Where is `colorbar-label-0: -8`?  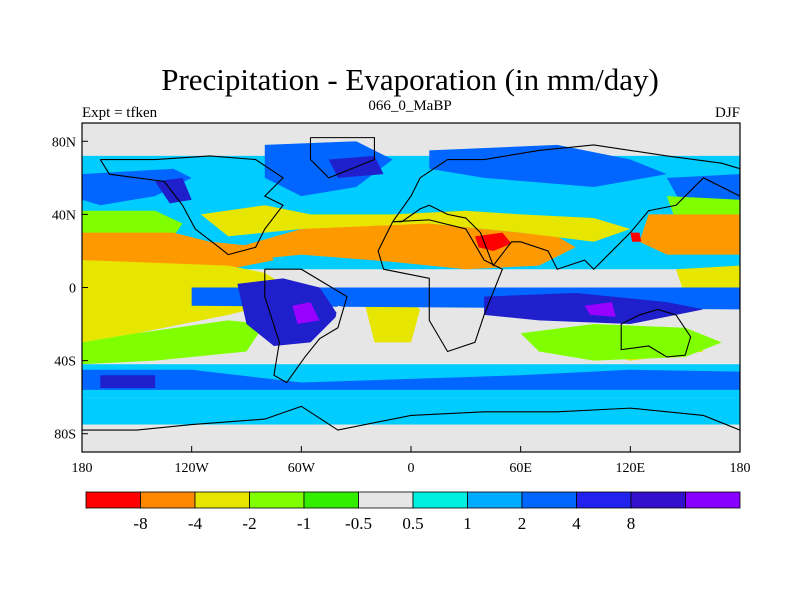
colorbar-label-0: -8 is located at coordinates (140, 523).